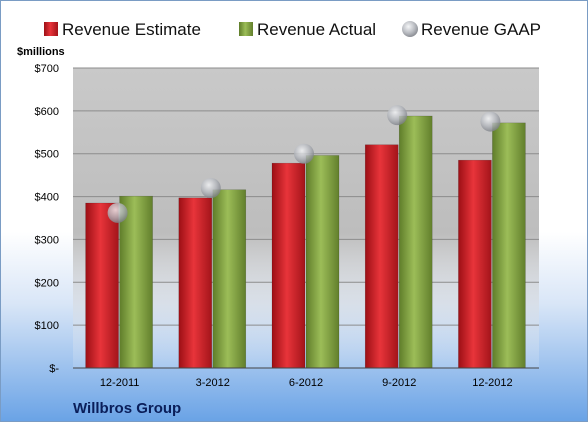 The height and width of the screenshot is (422, 588). I want to click on x-tick-label: 6-2012, so click(306, 383).